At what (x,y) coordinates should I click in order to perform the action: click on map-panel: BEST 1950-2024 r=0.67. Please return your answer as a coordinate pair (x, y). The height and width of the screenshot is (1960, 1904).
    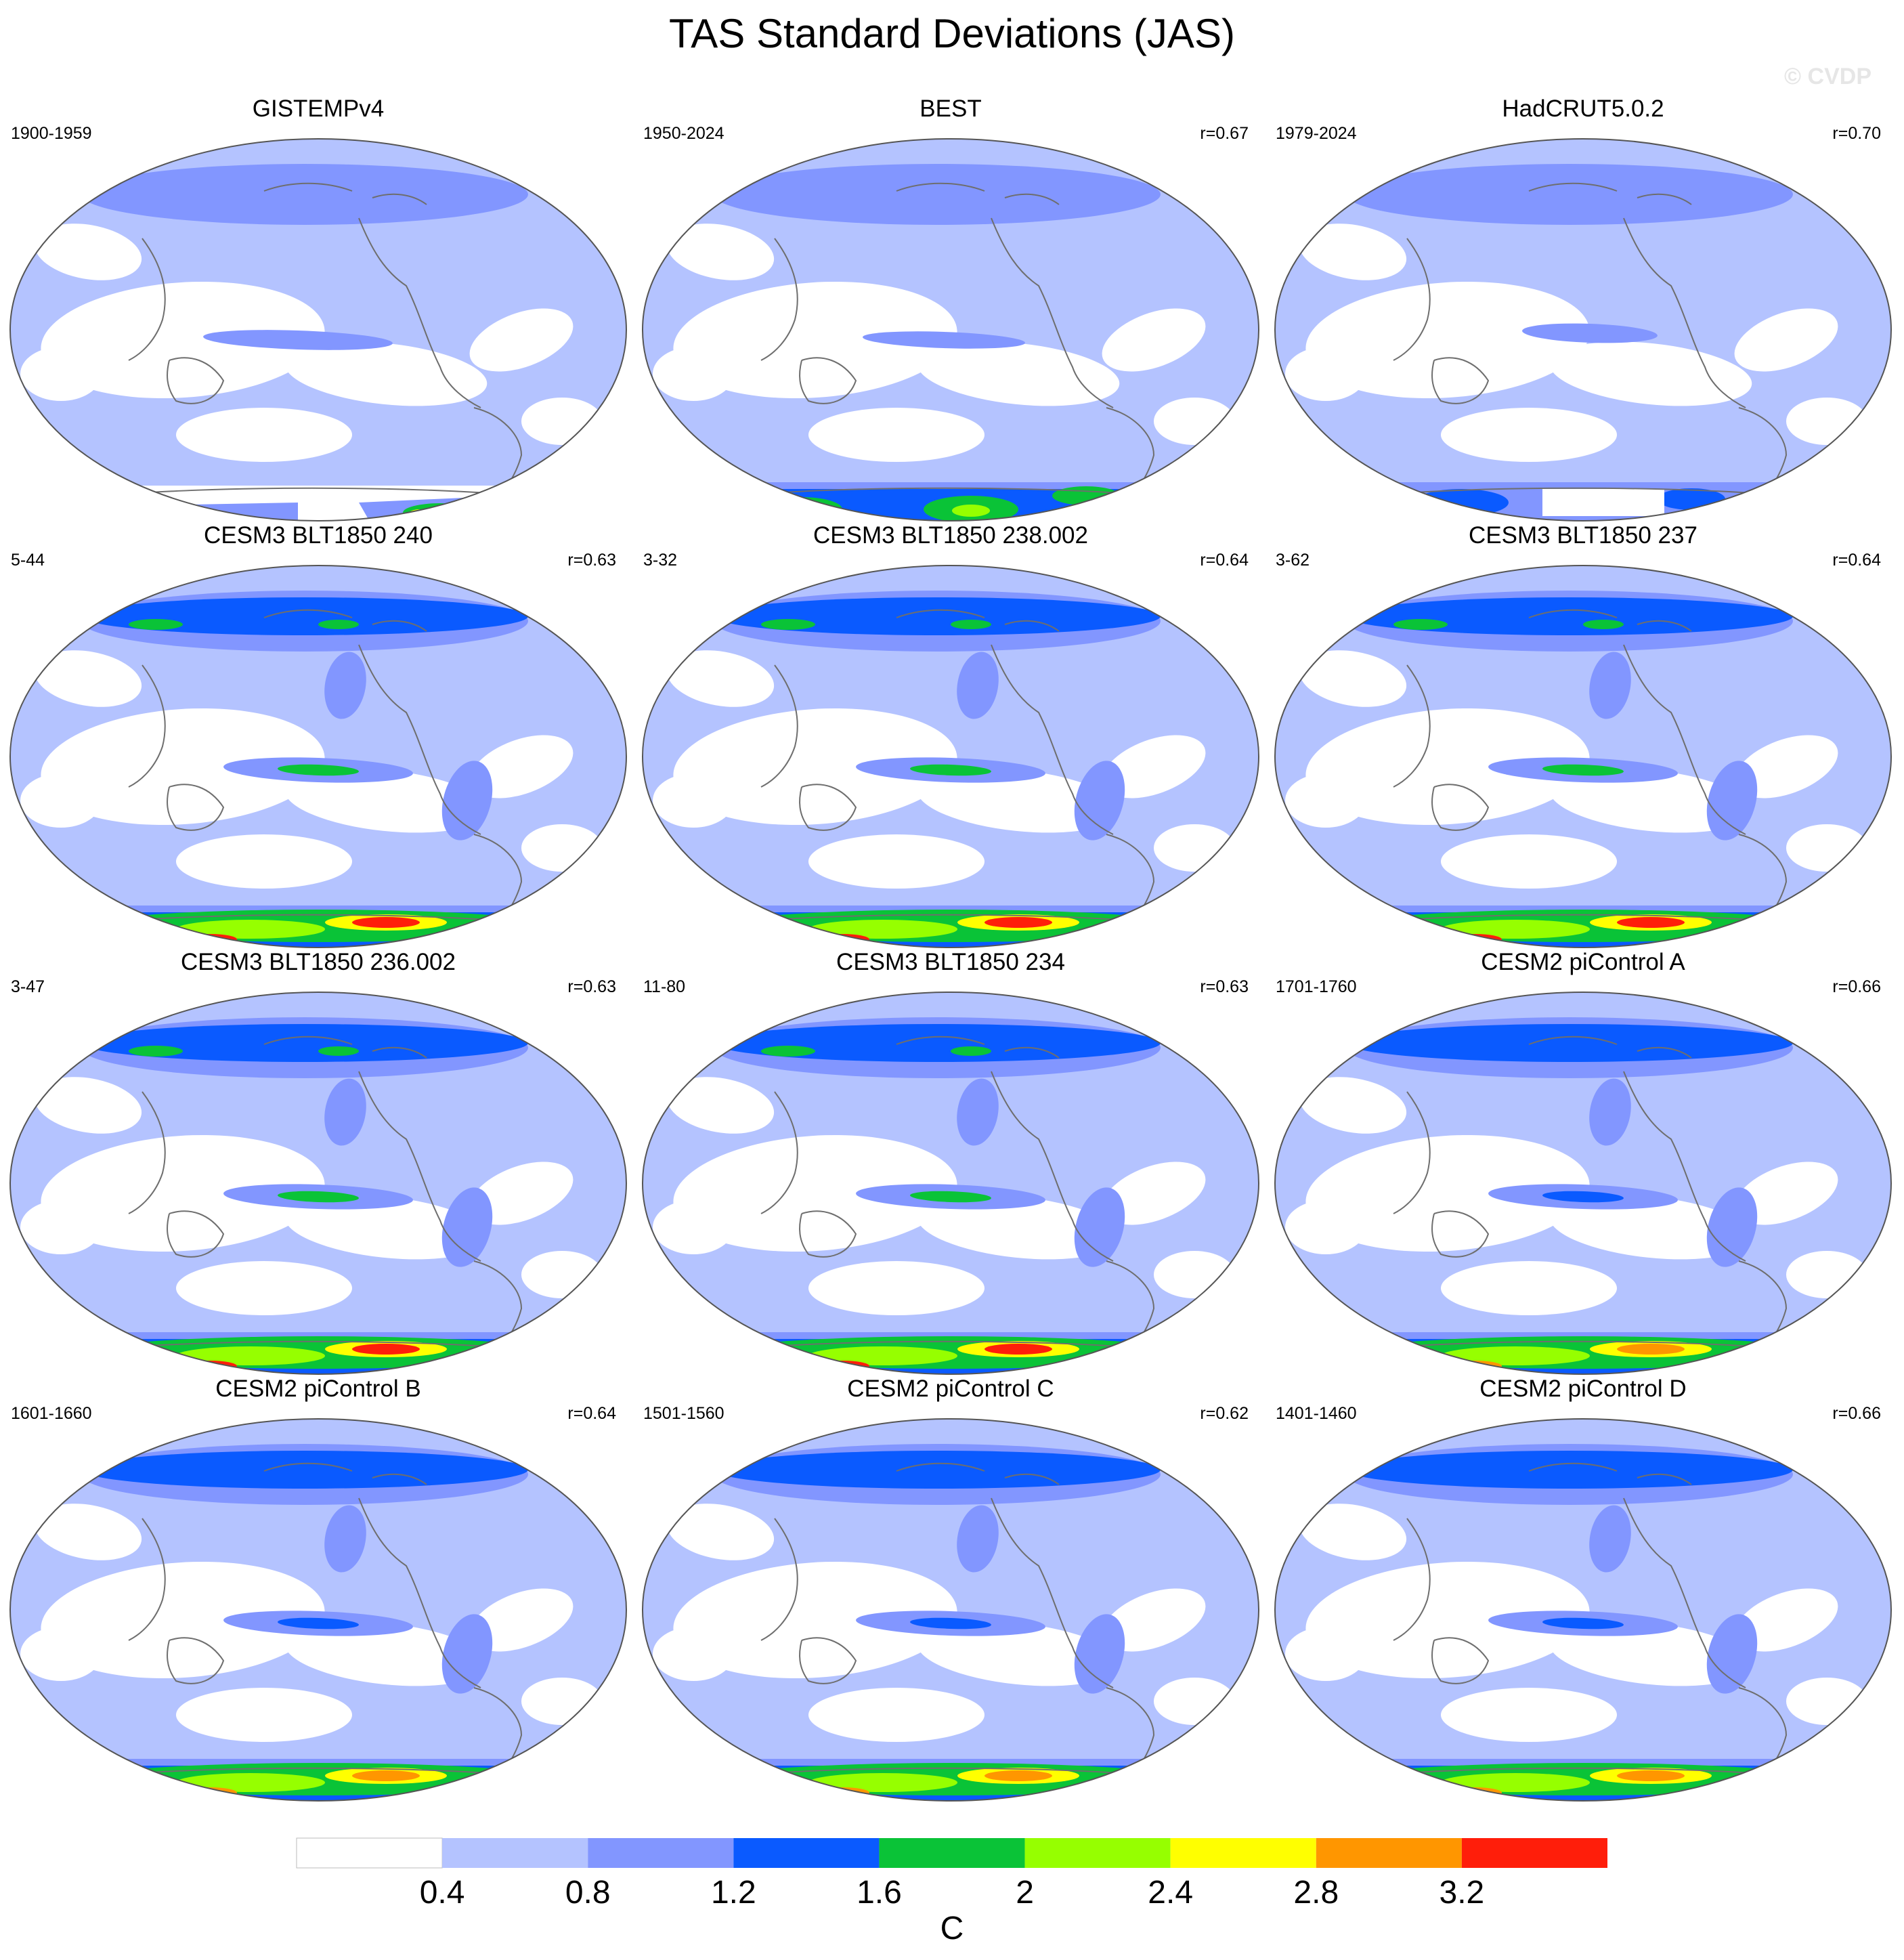
    Looking at the image, I should click on (951, 308).